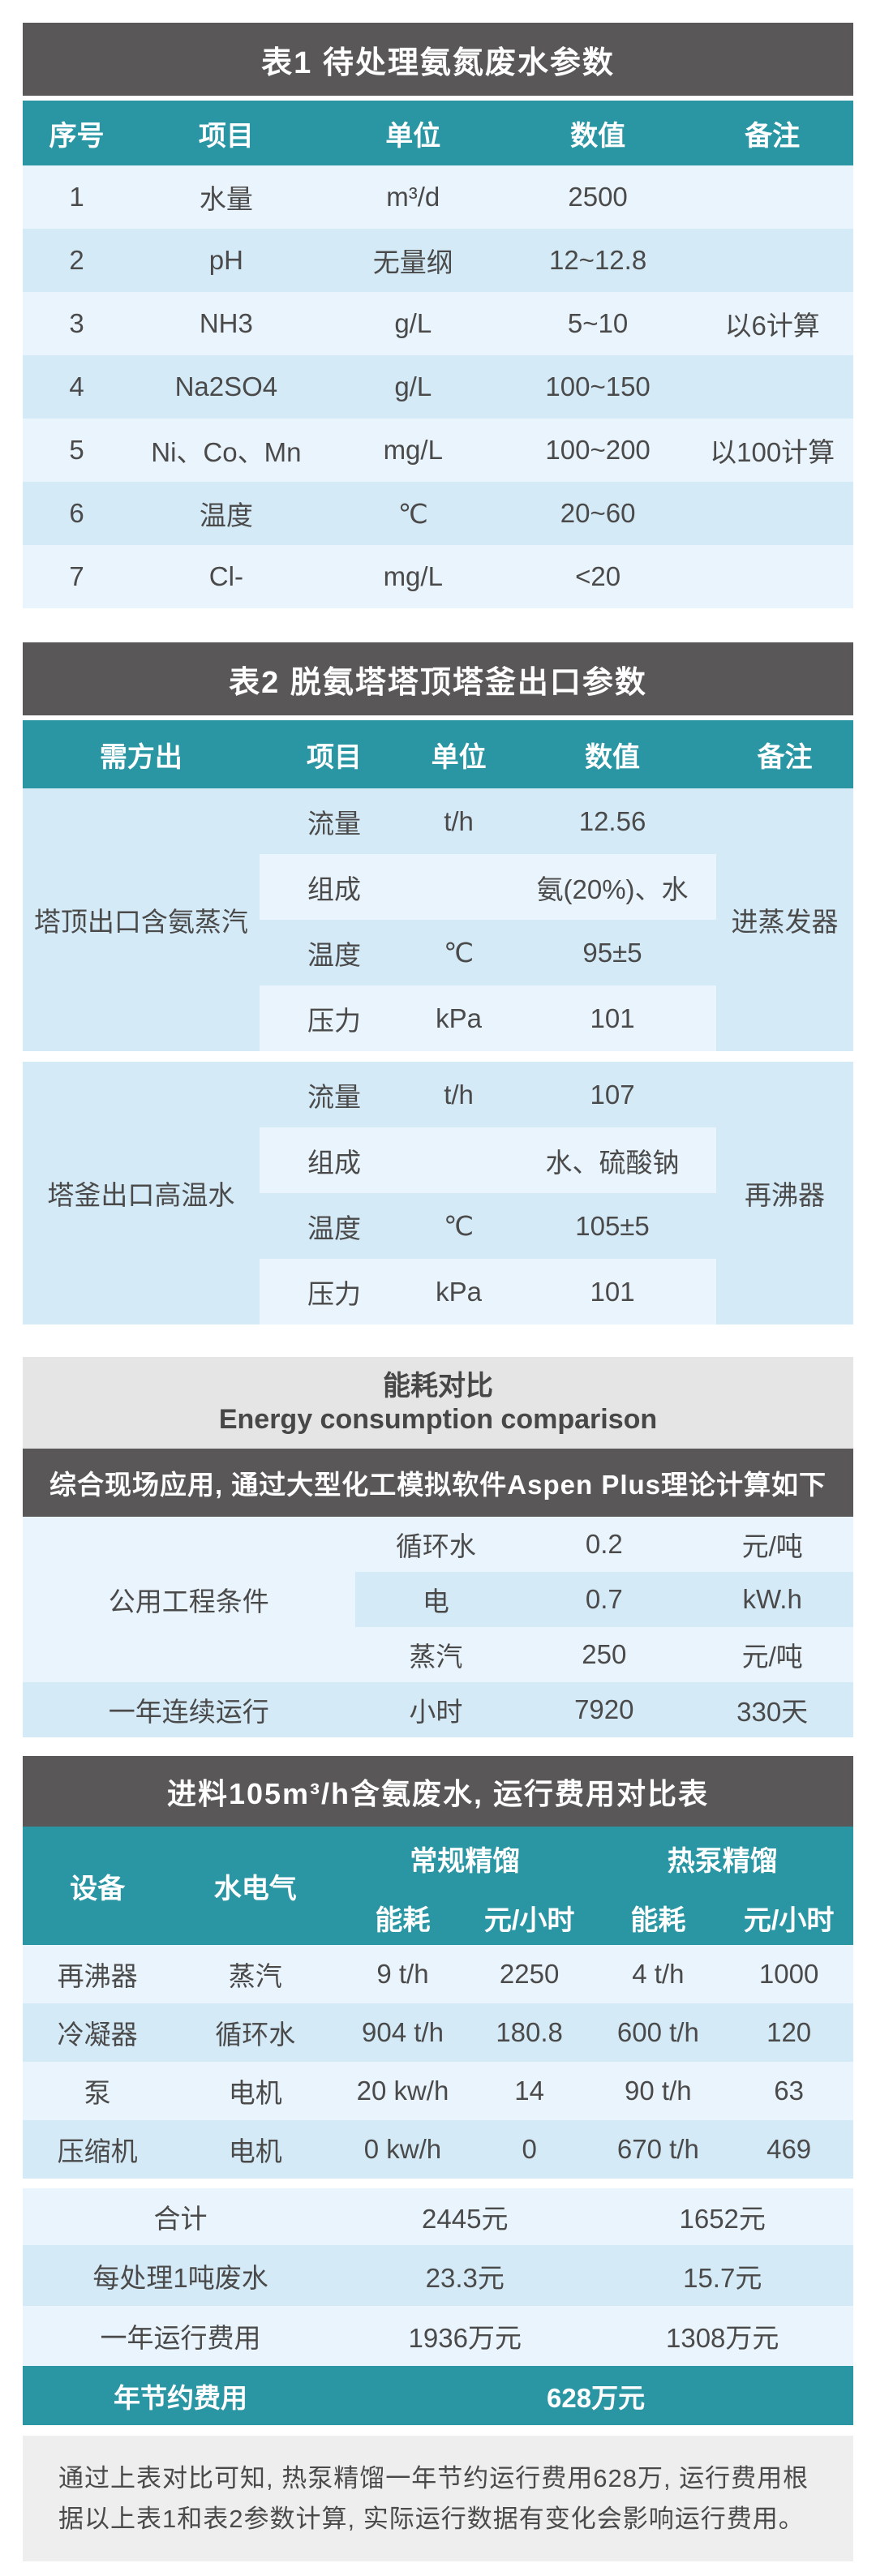 Image resolution: width=876 pixels, height=2576 pixels. What do you see at coordinates (604, 1709) in the screenshot?
I see `energy-cell: 7920` at bounding box center [604, 1709].